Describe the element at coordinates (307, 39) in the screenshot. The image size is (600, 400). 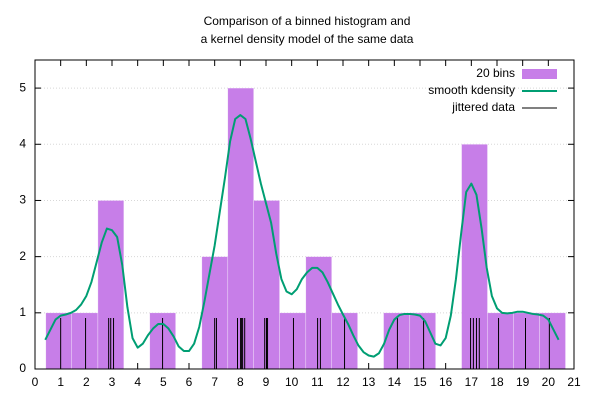
I see `chart-title: a kernel density model of the same data` at that location.